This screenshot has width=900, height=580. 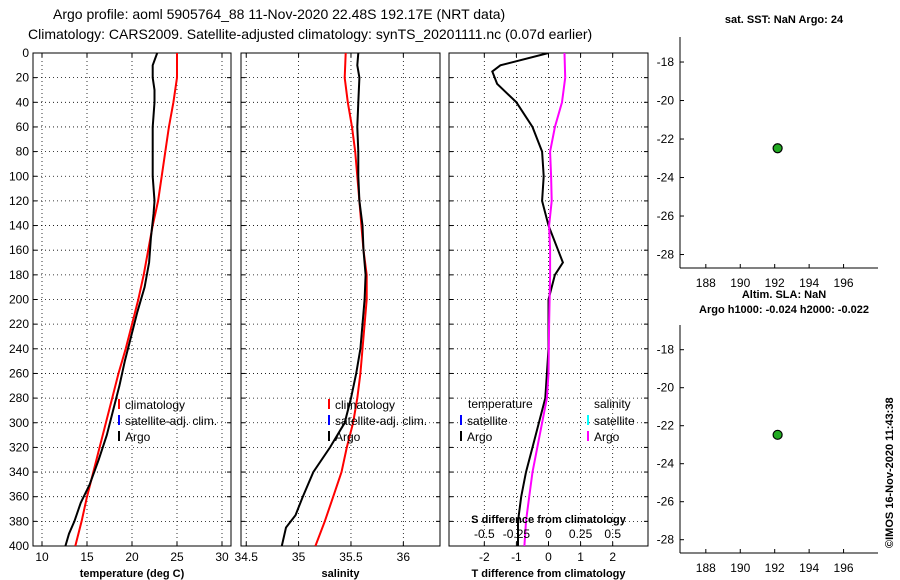 I want to click on x-tick-label: 20, so click(x=132, y=557).